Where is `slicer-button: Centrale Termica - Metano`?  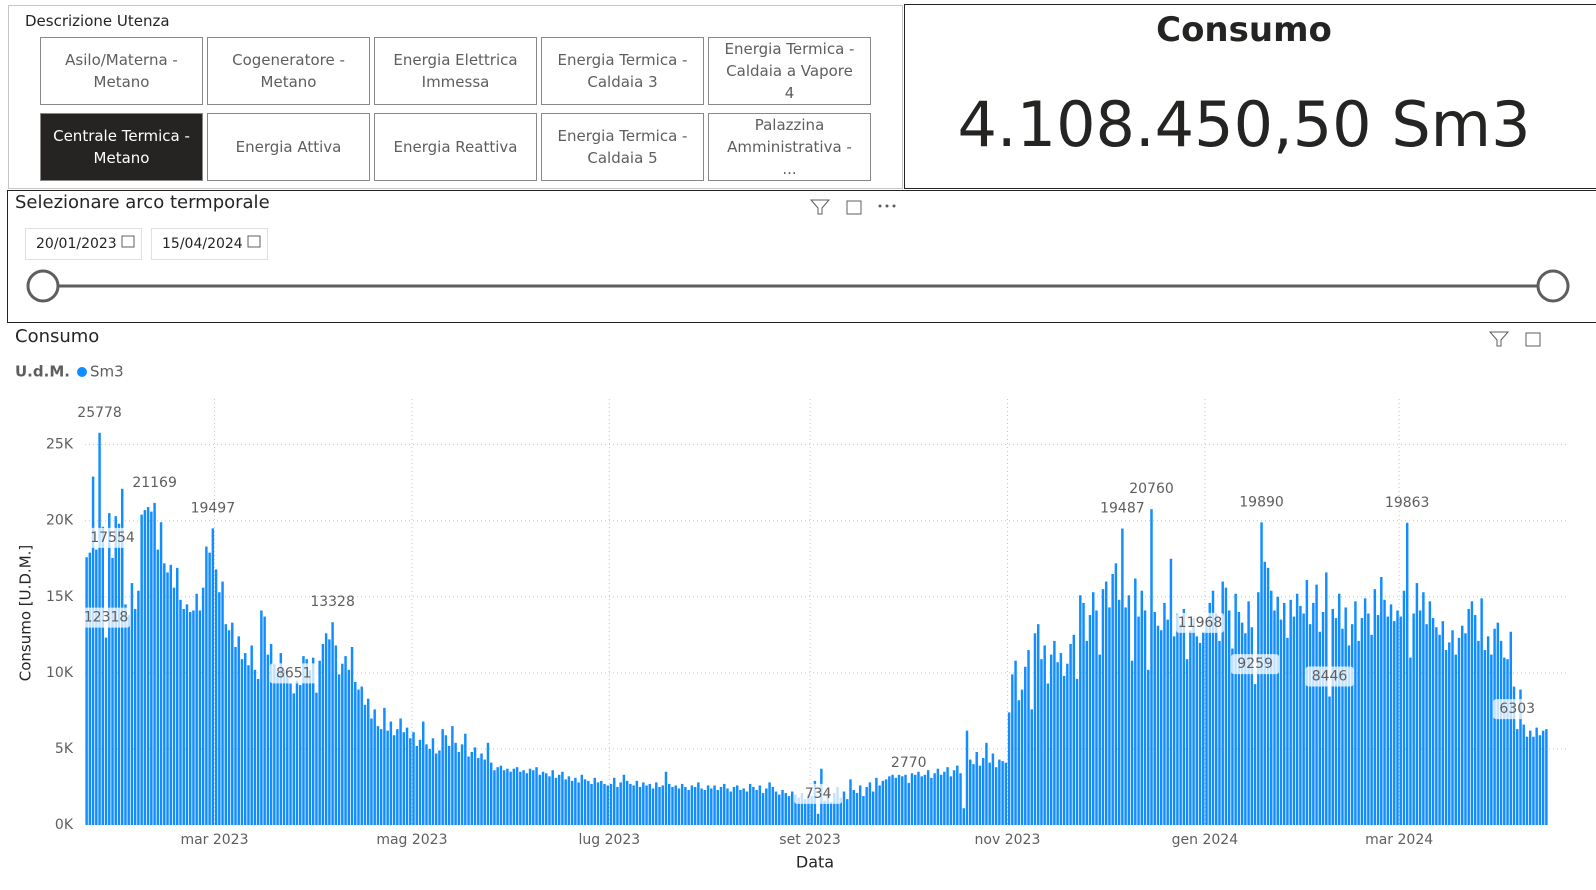 slicer-button: Centrale Termica - Metano is located at coordinates (121, 147).